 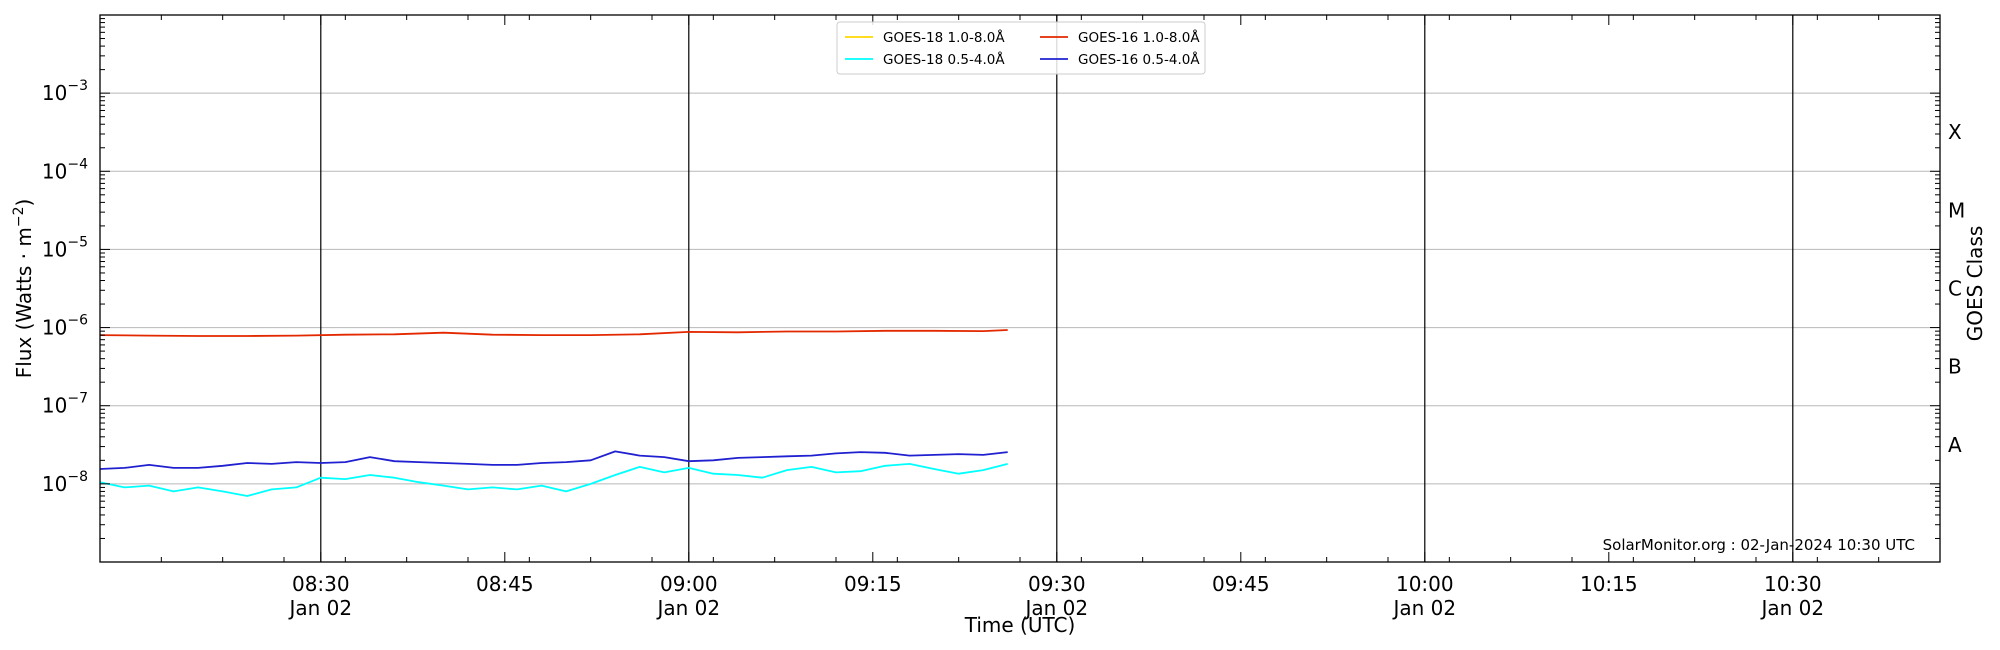 What do you see at coordinates (1020, 625) in the screenshot?
I see `x-axis-label: Time (UTC)` at bounding box center [1020, 625].